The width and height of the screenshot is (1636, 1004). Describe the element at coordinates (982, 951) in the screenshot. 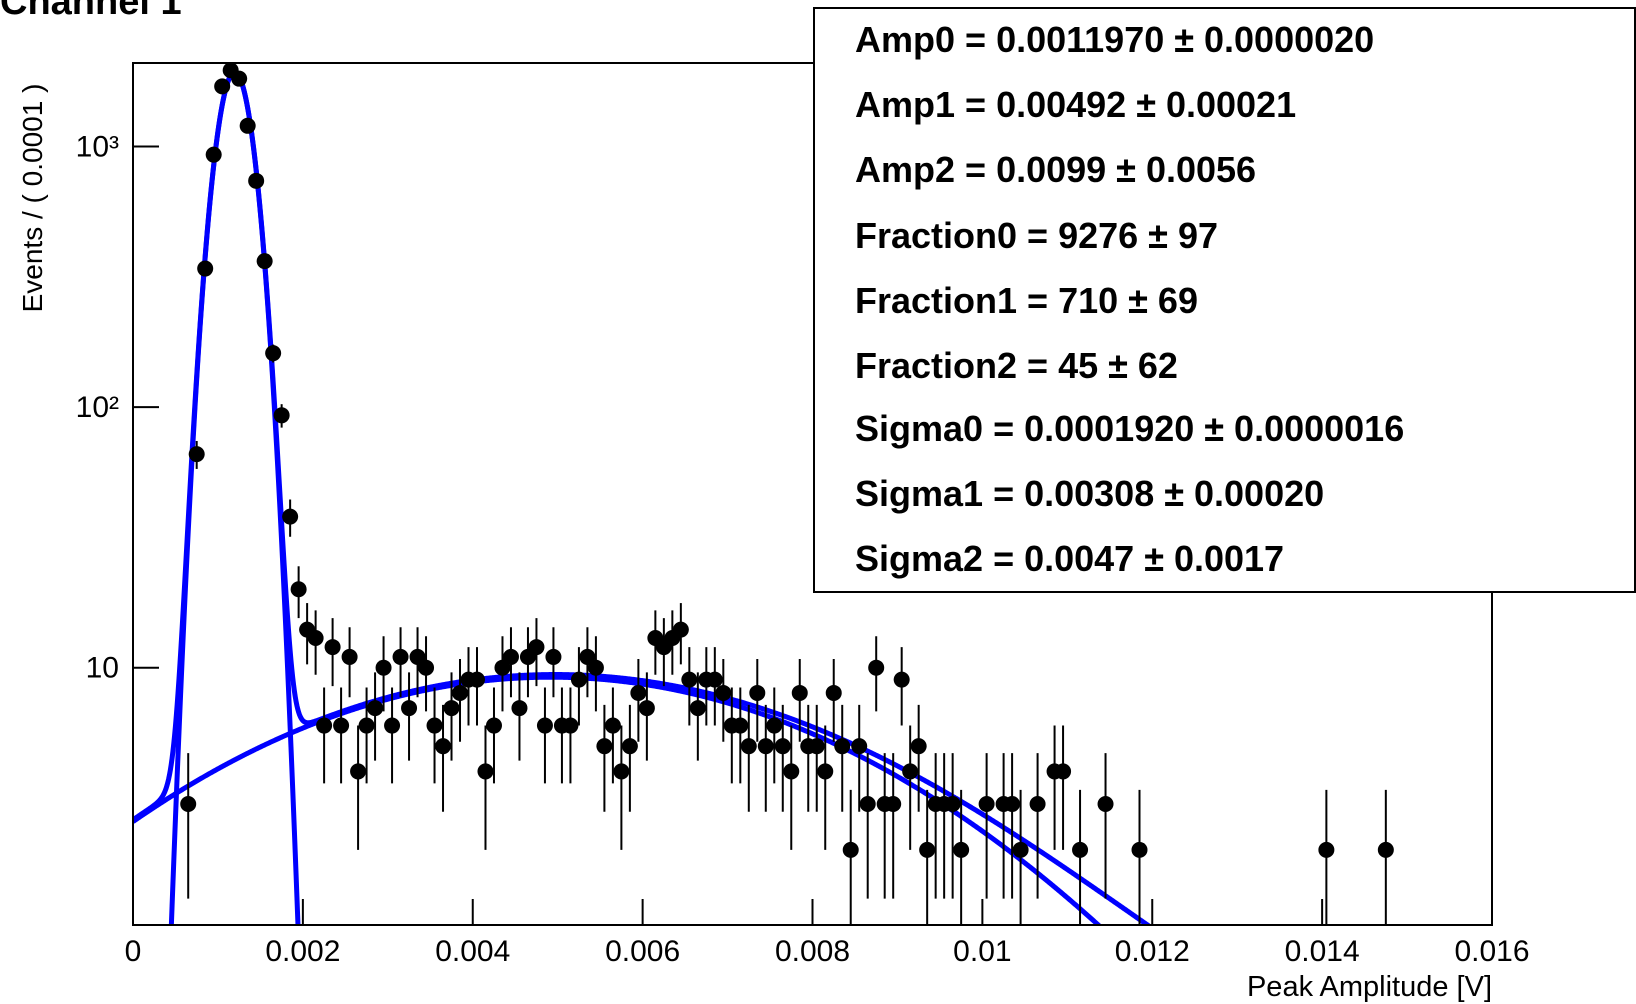

I see `x-tick-label: 0.01` at that location.